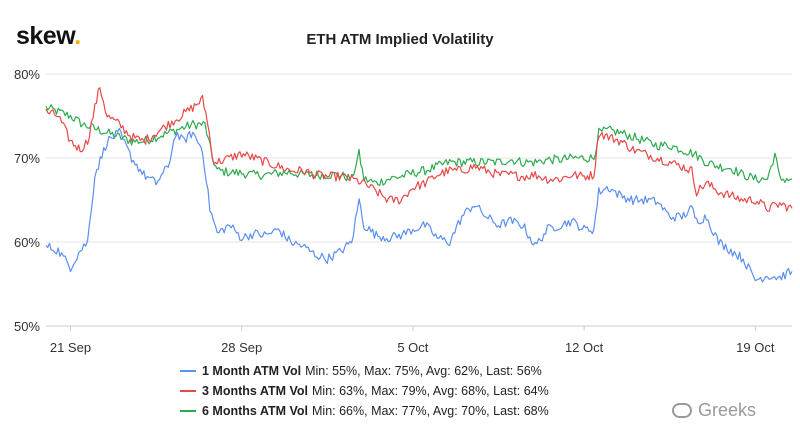 This screenshot has height=447, width=800. Describe the element at coordinates (48, 36) in the screenshot. I see `brand-logo: skew.` at that location.